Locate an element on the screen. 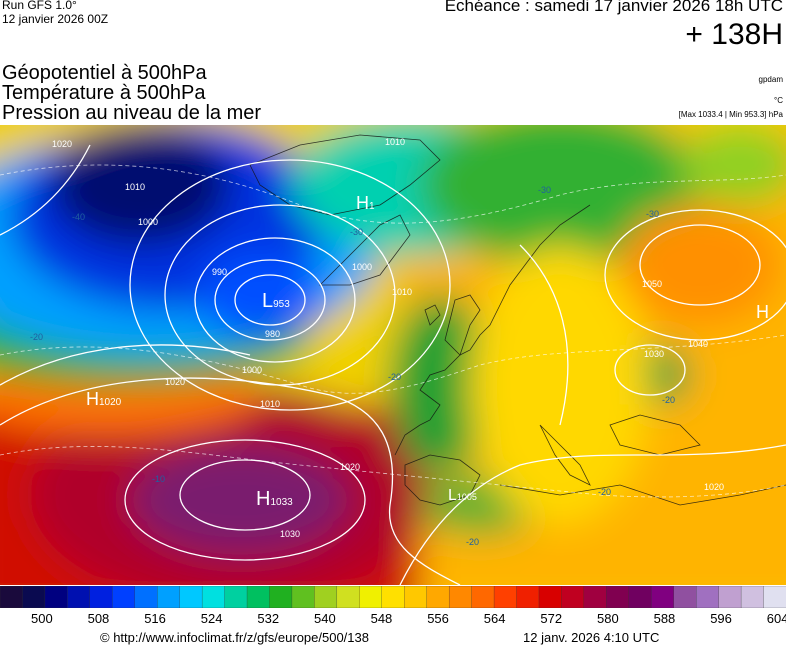  svg-text: -10 is located at coordinates (158, 479).